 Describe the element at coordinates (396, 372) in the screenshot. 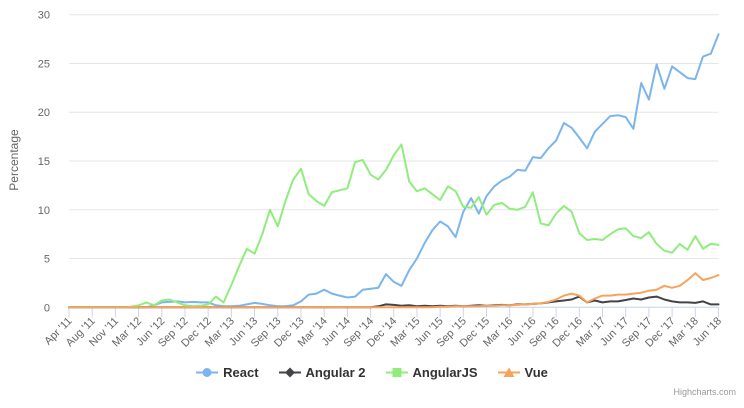

I see `angularjs-square-marker-icon` at that location.